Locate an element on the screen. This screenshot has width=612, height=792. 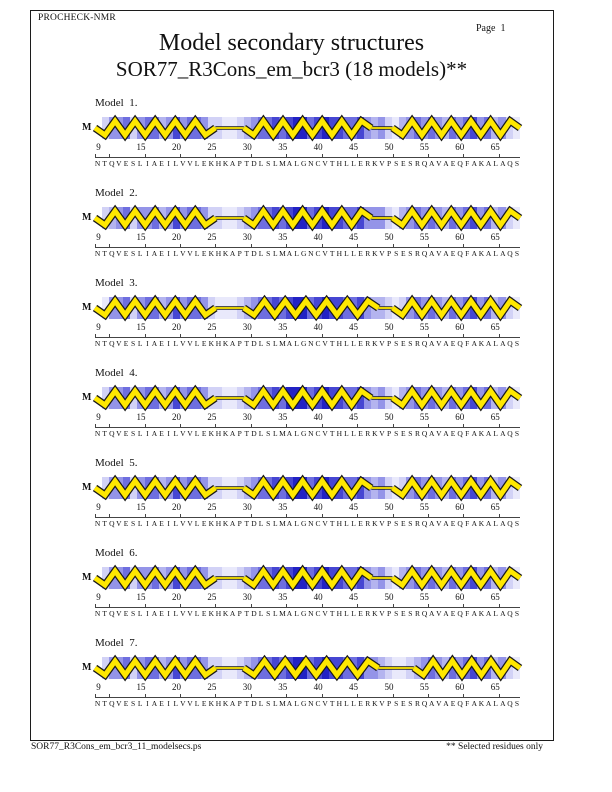
sequence-ruler is located at coordinates (307, 515).